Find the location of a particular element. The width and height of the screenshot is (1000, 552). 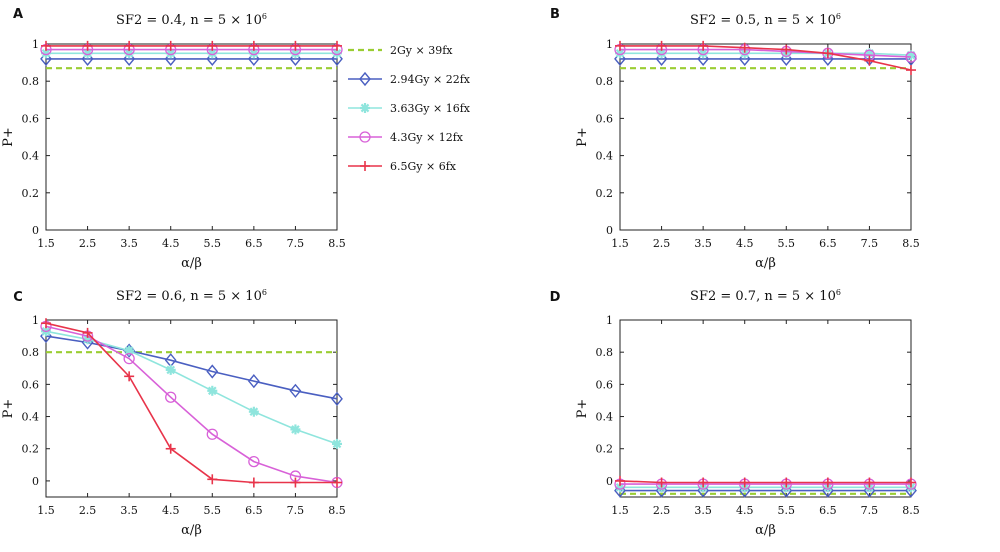

legend-label: 3.63Gy × 16fx is located at coordinates (430, 108).